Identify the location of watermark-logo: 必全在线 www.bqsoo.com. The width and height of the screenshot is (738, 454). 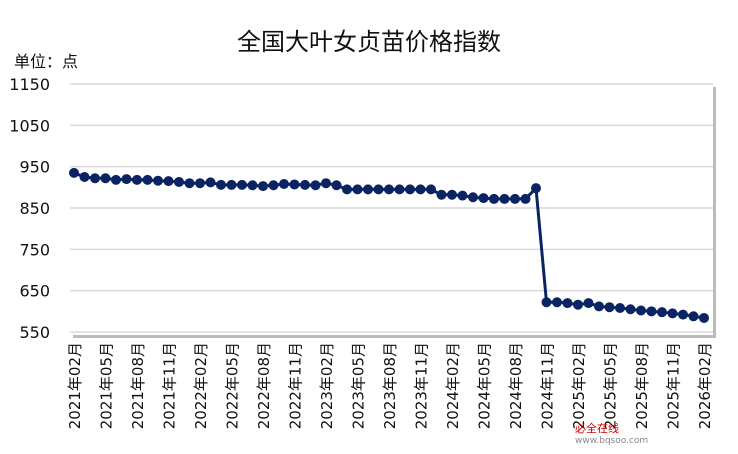
(612, 434).